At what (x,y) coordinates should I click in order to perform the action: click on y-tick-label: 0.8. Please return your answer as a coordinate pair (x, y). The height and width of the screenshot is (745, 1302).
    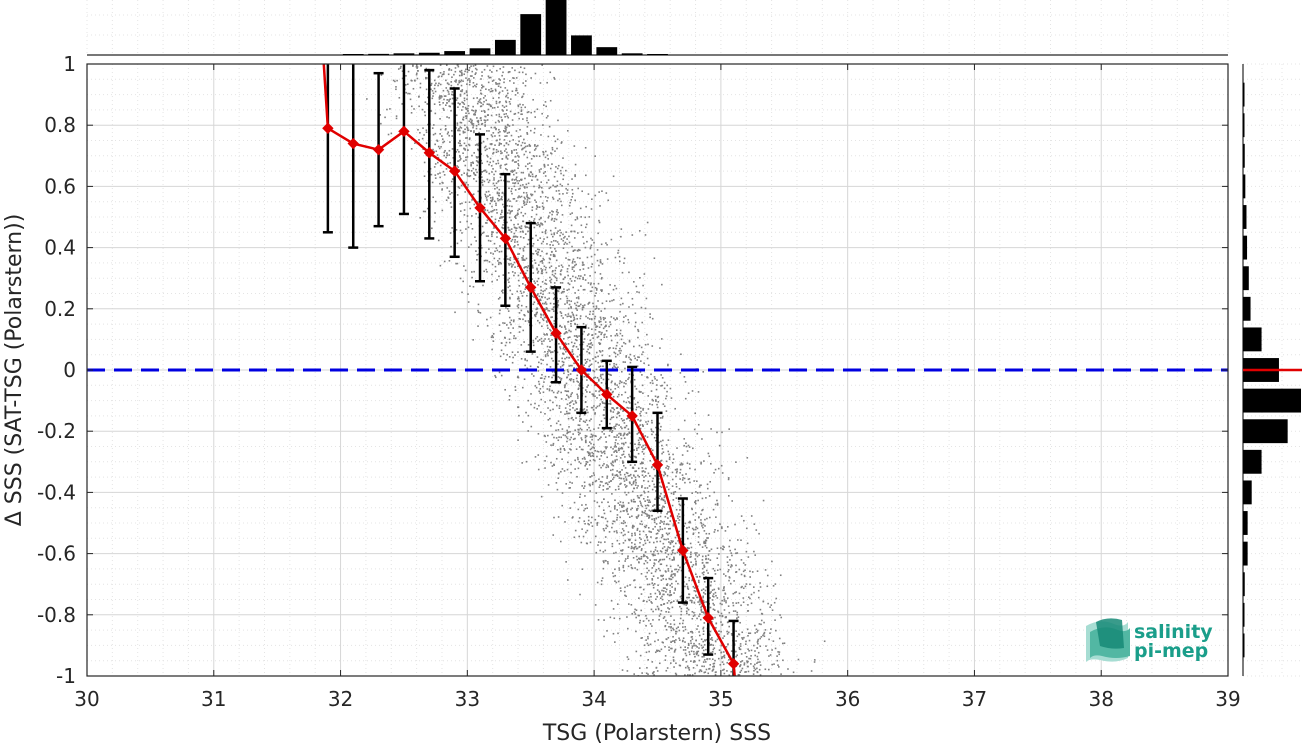
    Looking at the image, I should click on (60, 125).